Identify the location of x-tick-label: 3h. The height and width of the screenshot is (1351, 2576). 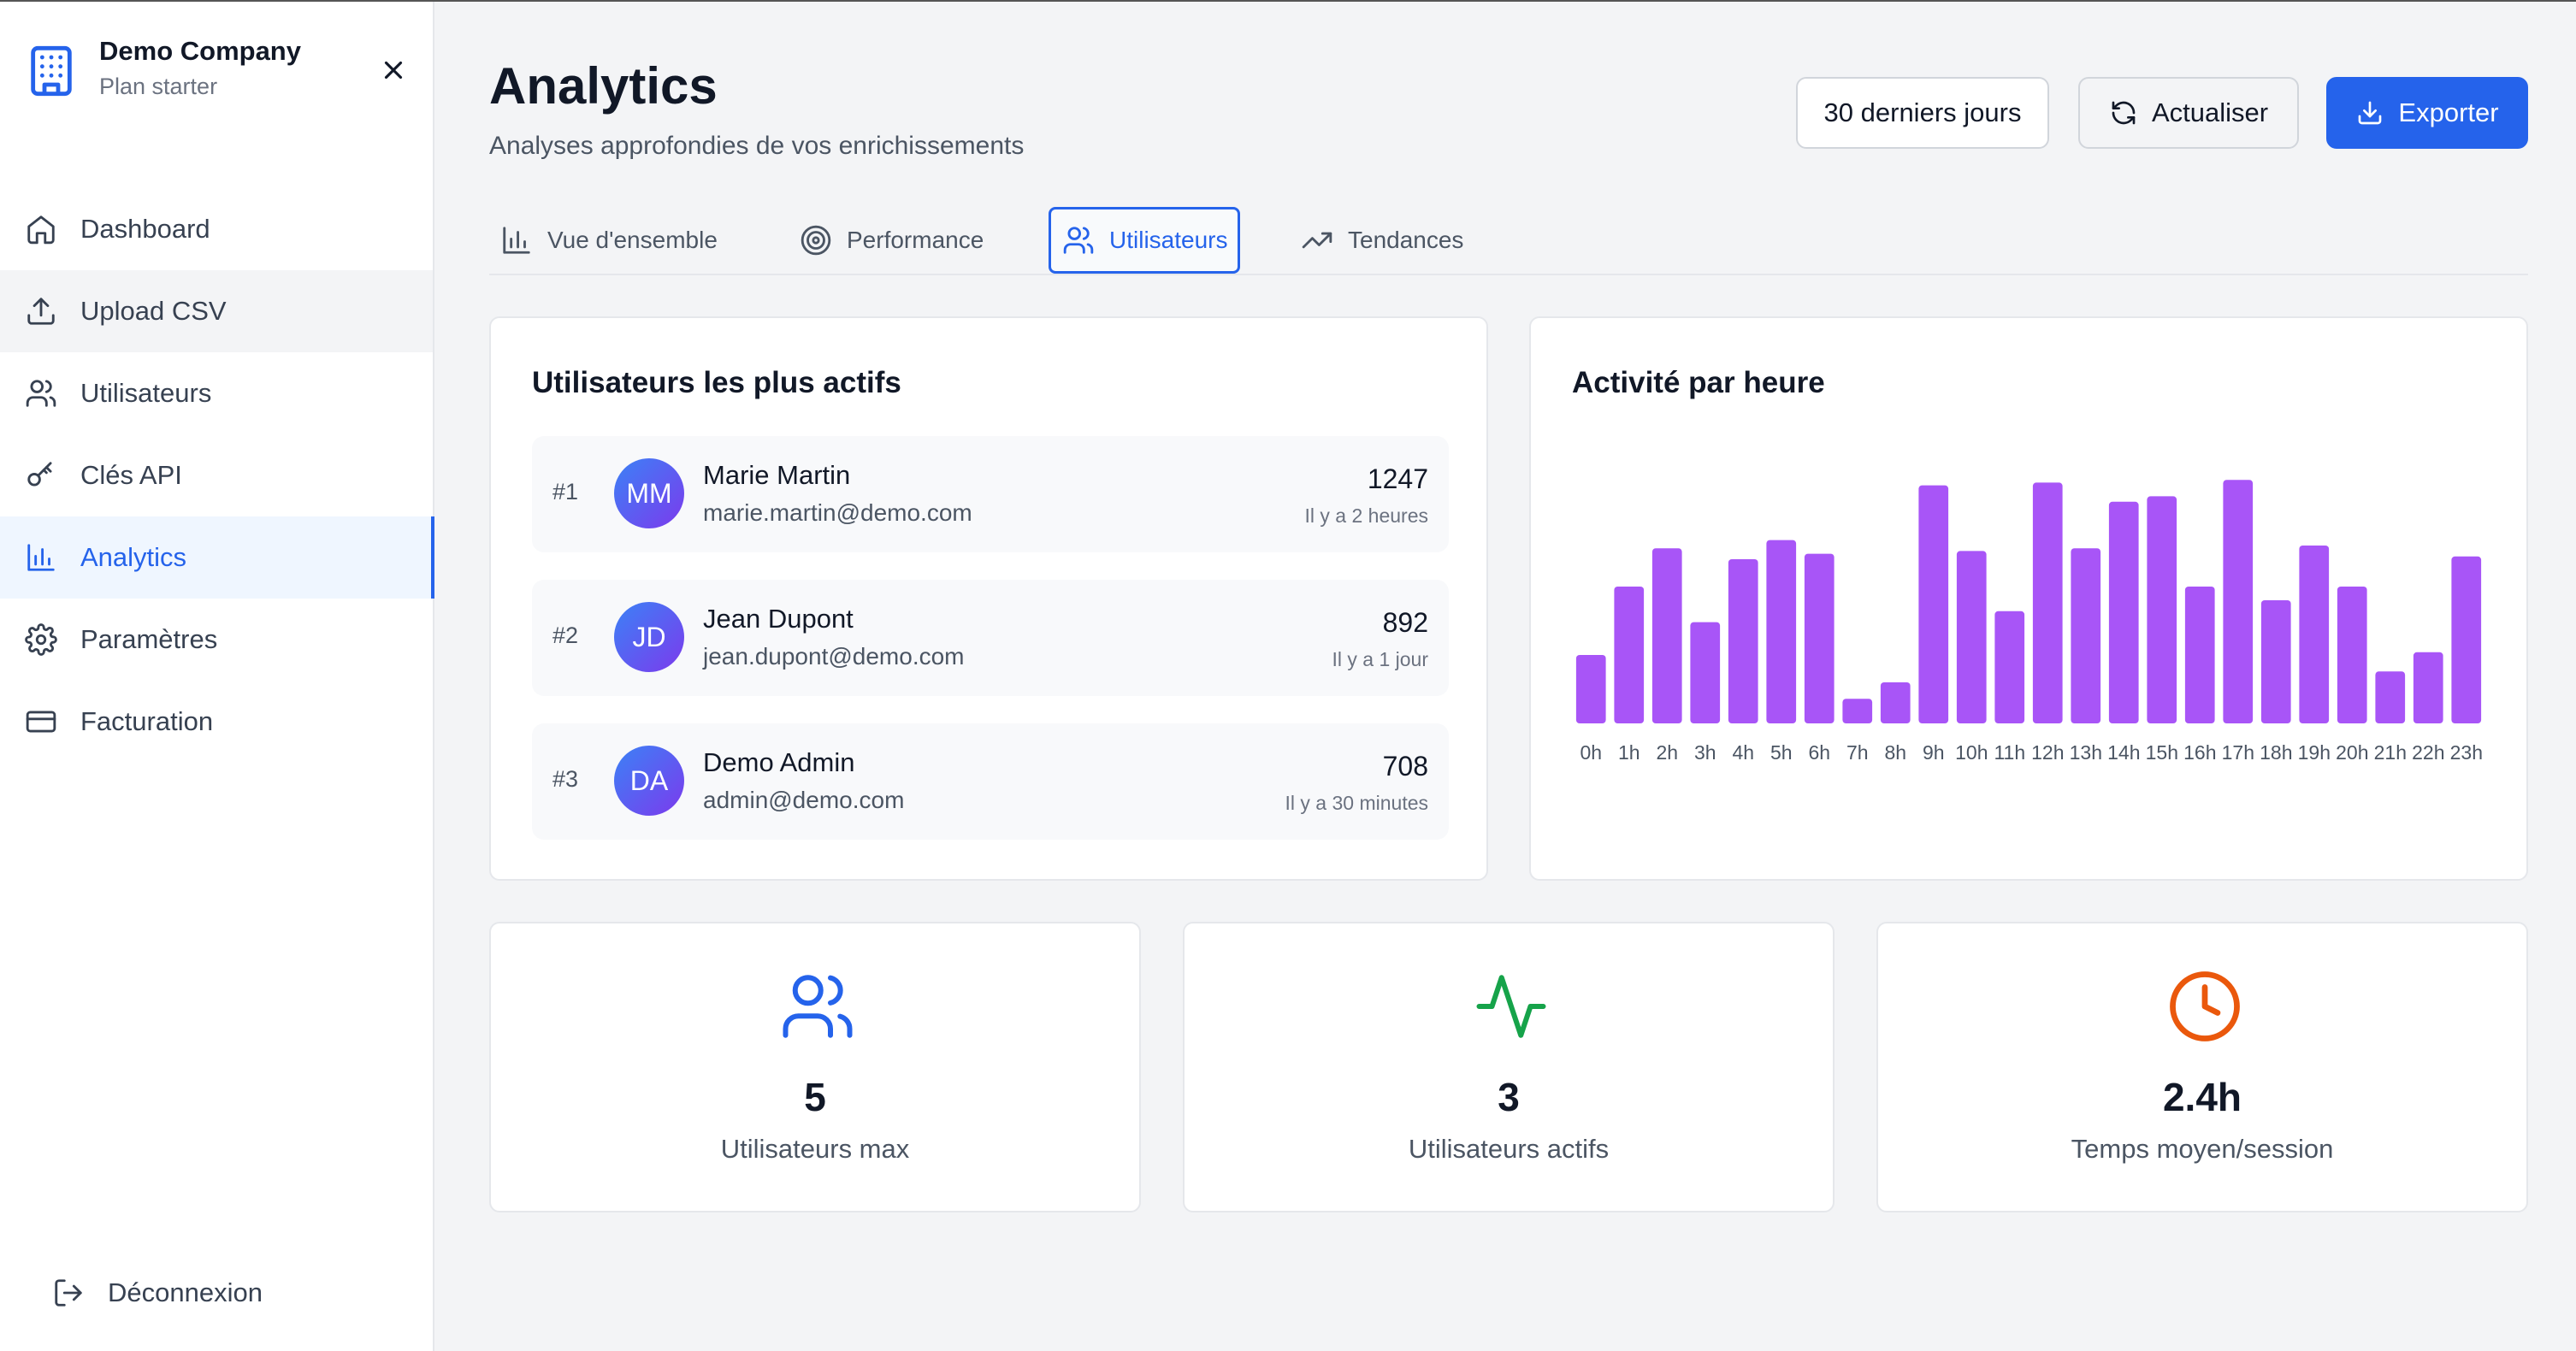
(1705, 752).